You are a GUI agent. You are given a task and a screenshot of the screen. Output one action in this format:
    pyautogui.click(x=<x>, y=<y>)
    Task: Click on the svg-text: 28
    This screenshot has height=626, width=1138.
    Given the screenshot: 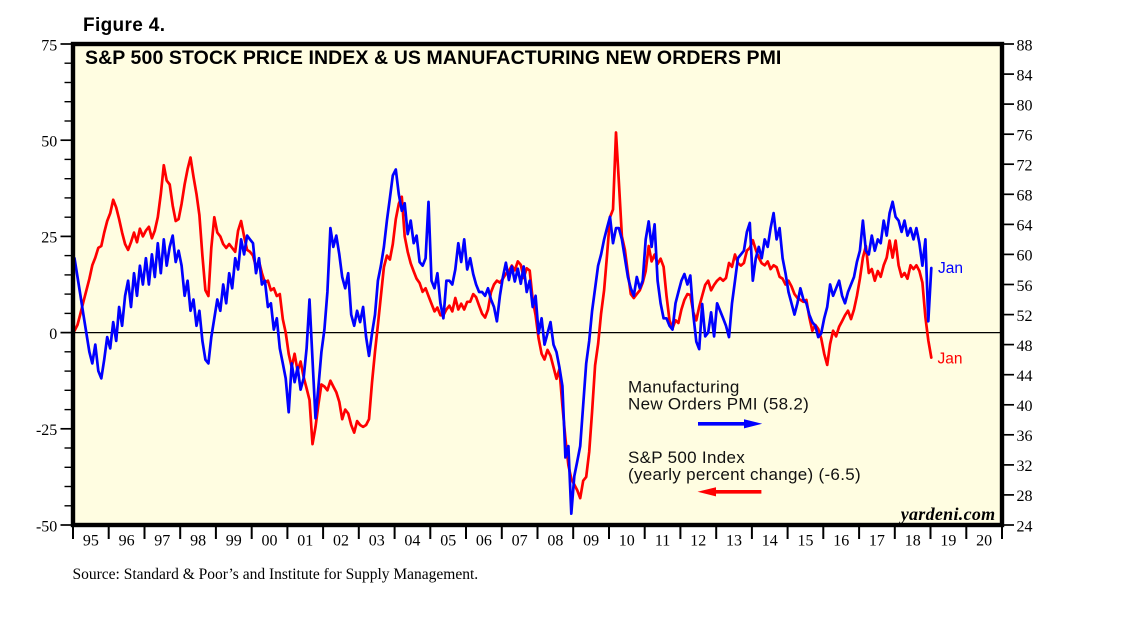 What is the action you would take?
    pyautogui.click(x=1025, y=496)
    